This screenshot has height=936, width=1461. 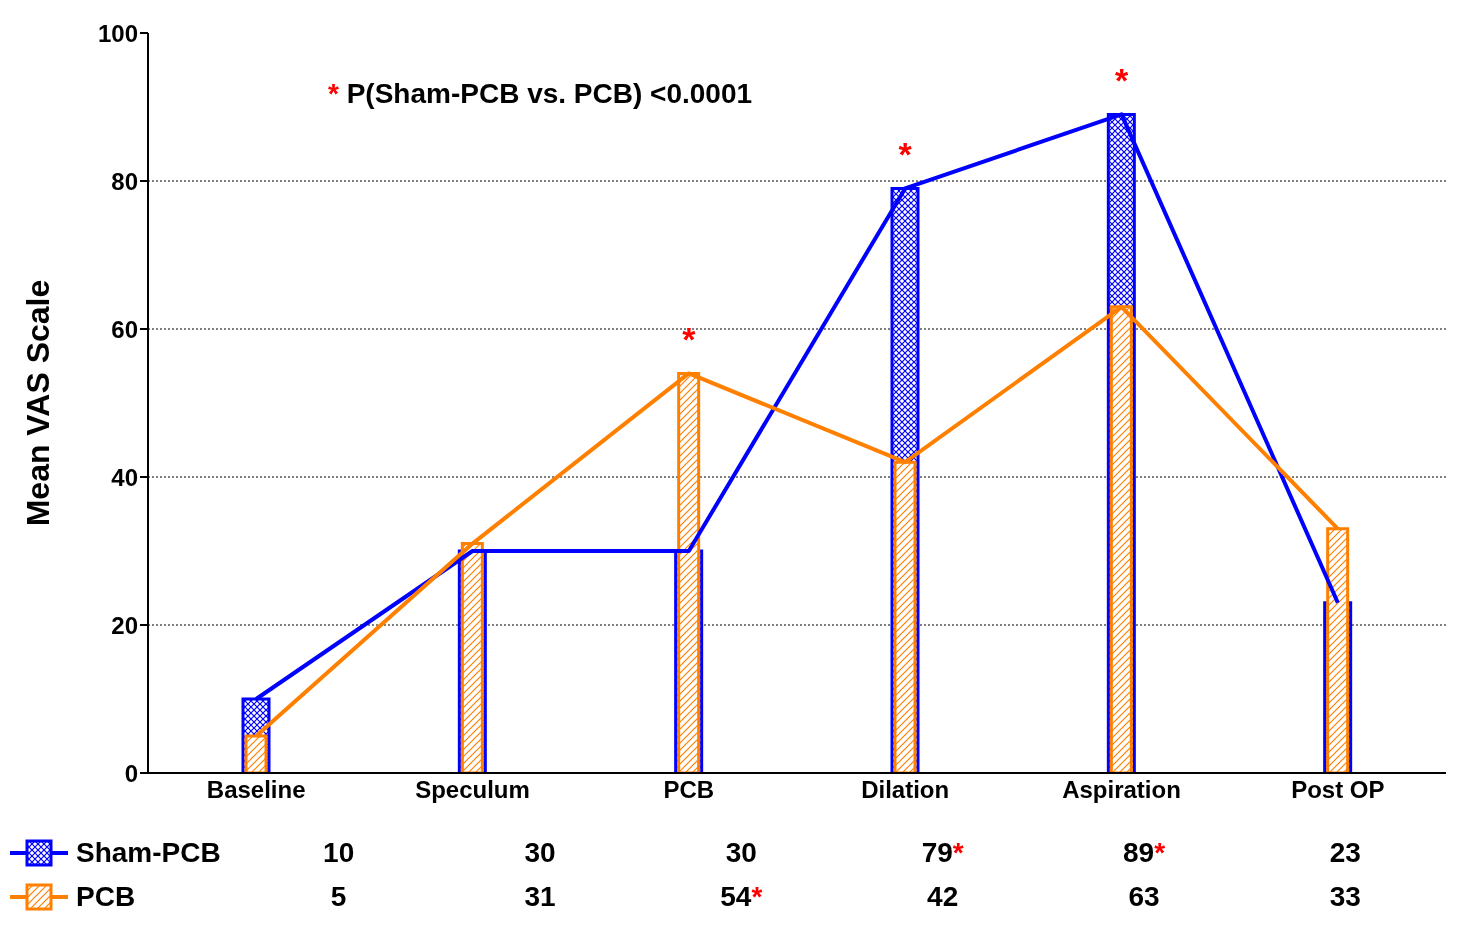 What do you see at coordinates (256, 790) in the screenshot?
I see `x-tick-label: Baseline` at bounding box center [256, 790].